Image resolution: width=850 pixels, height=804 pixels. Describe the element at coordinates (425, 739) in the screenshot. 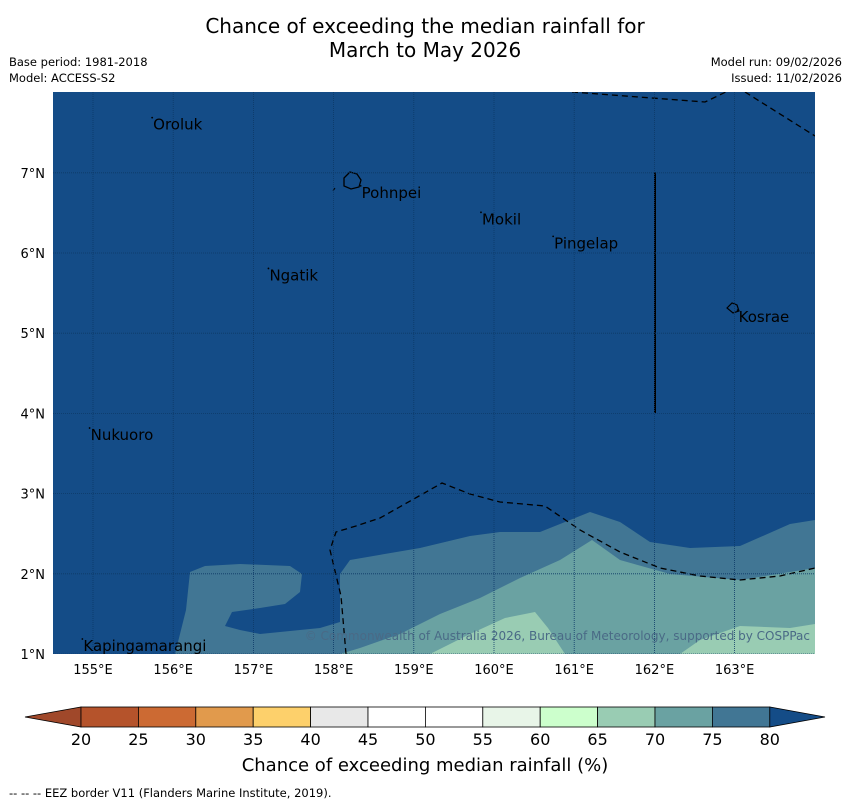

I see `colorbar-tick-label: 50` at that location.